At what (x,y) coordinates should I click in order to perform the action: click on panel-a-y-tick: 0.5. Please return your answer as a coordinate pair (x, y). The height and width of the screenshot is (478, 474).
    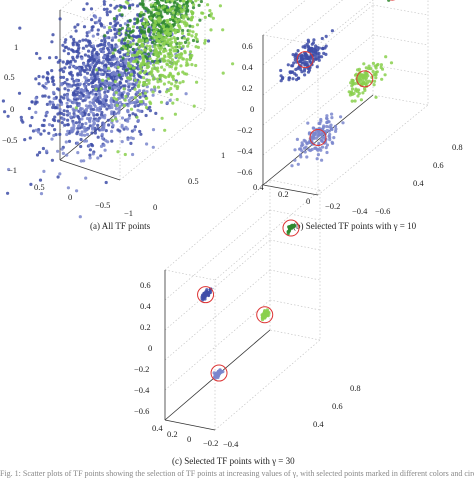
    Looking at the image, I should click on (193, 181).